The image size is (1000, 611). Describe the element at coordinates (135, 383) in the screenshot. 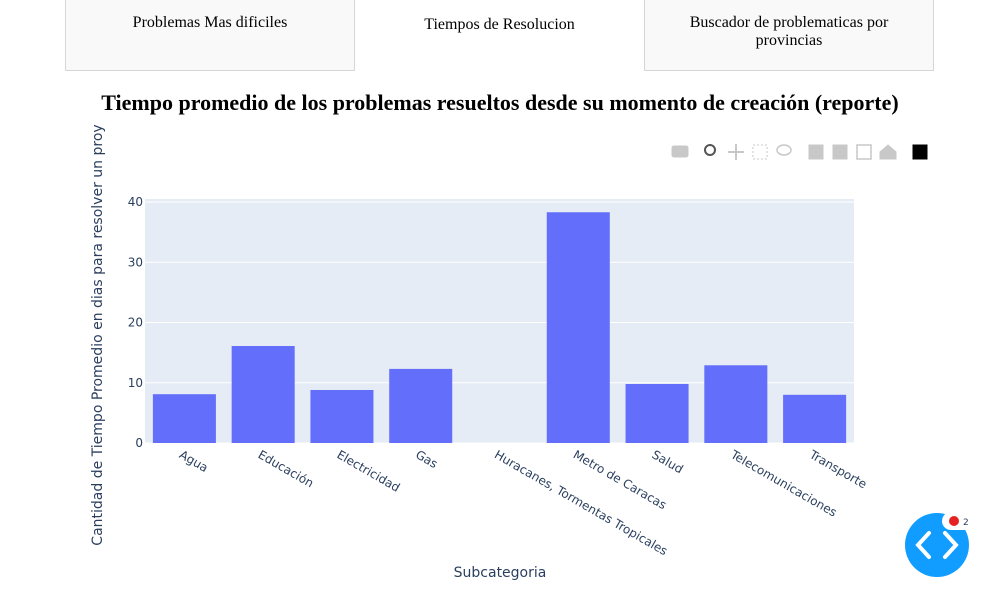

I see `y-tick-label: 10` at that location.